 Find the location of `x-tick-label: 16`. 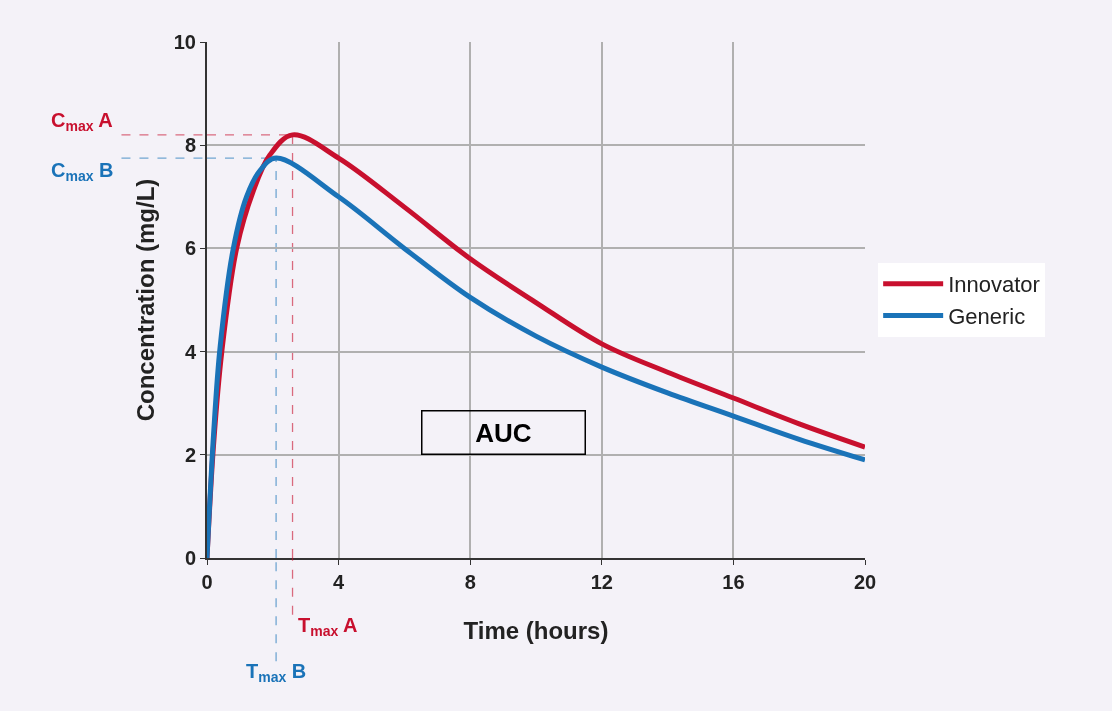

x-tick-label: 16 is located at coordinates (733, 582).